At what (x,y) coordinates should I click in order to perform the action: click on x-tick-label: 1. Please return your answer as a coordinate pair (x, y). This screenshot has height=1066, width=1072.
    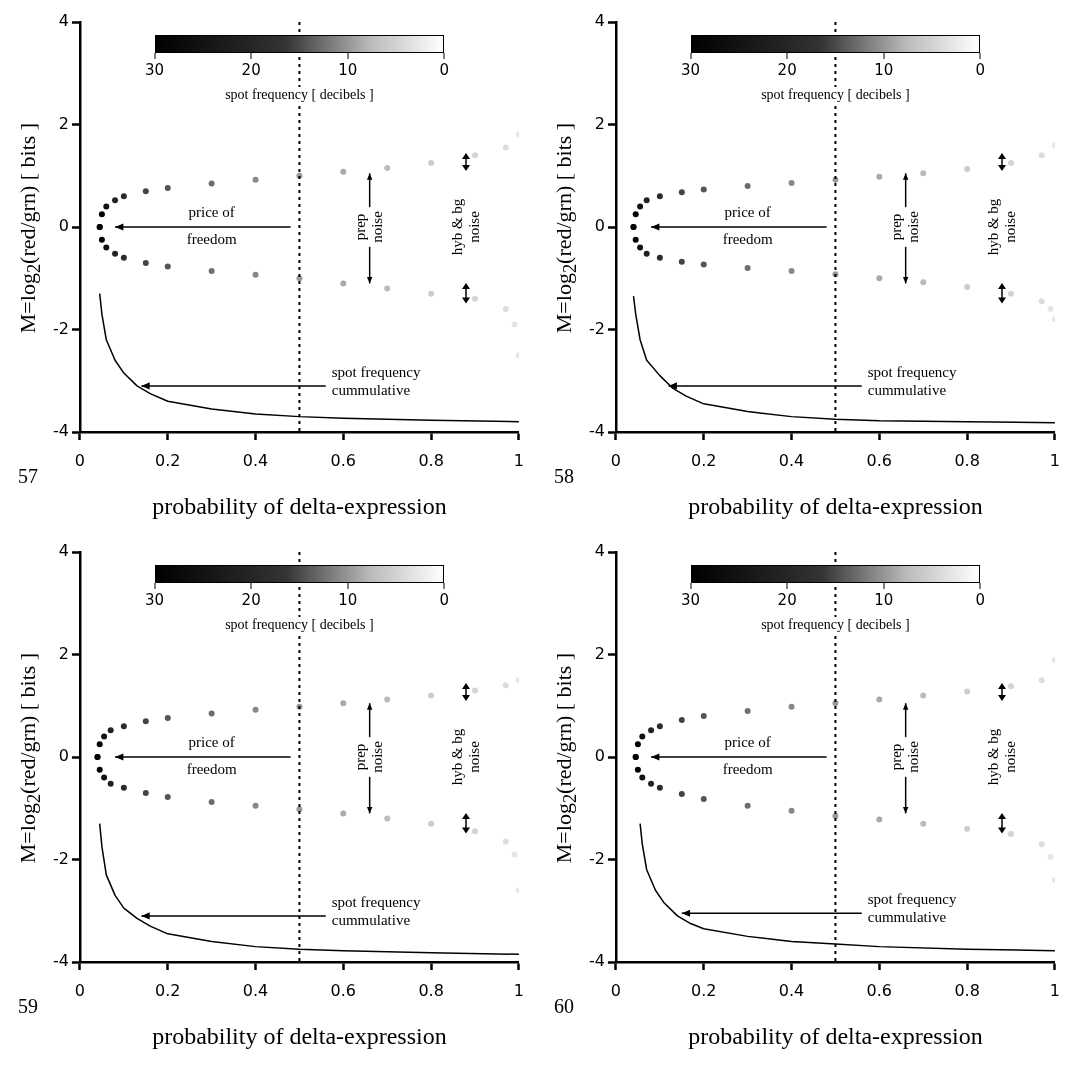
    Looking at the image, I should click on (1054, 990).